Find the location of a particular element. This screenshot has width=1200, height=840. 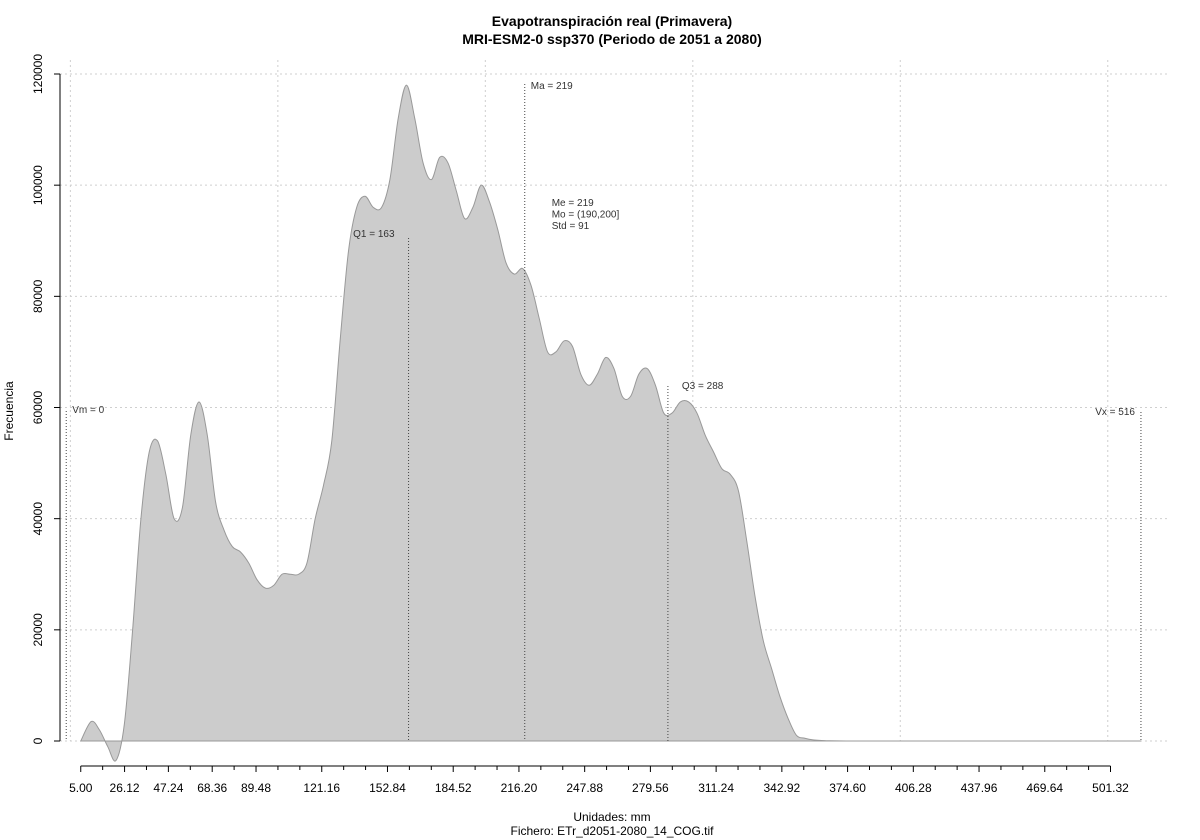

marker-label: Q3 = 288 is located at coordinates (703, 386).